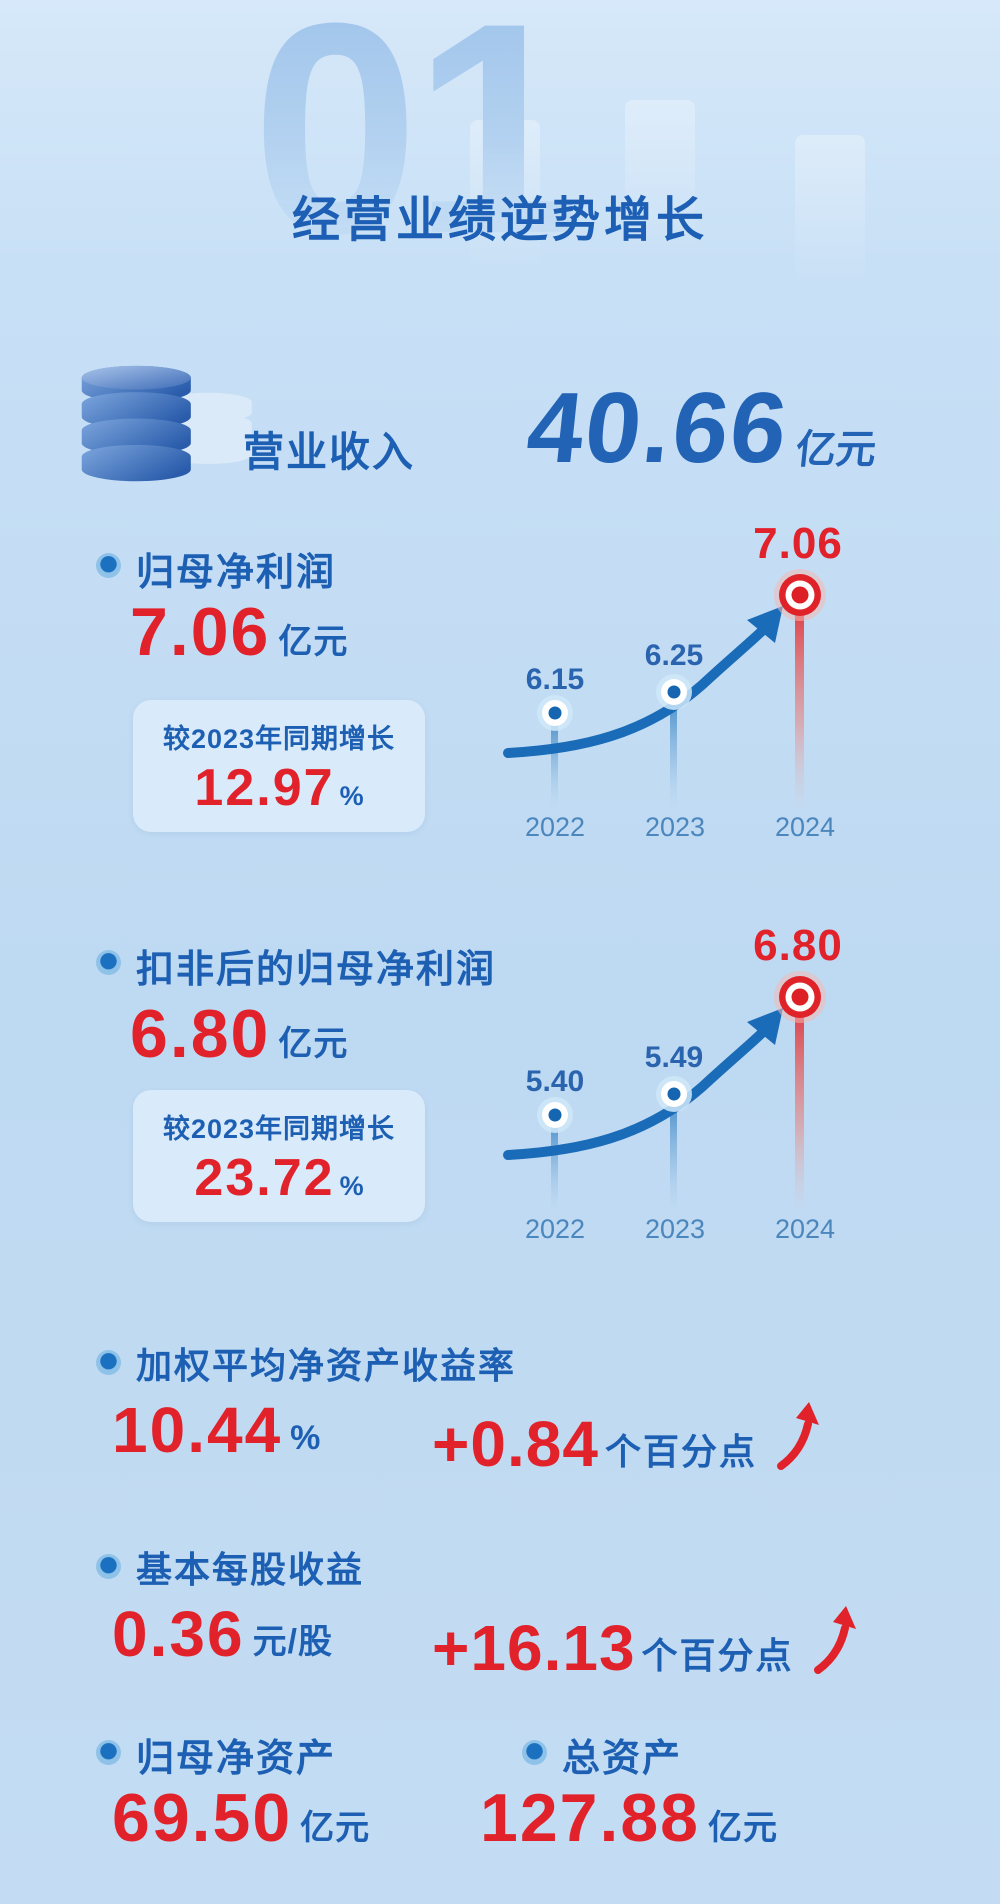 This screenshot has width=1000, height=1904. What do you see at coordinates (335, 1828) in the screenshot?
I see `net-assets-unit: 亿元` at bounding box center [335, 1828].